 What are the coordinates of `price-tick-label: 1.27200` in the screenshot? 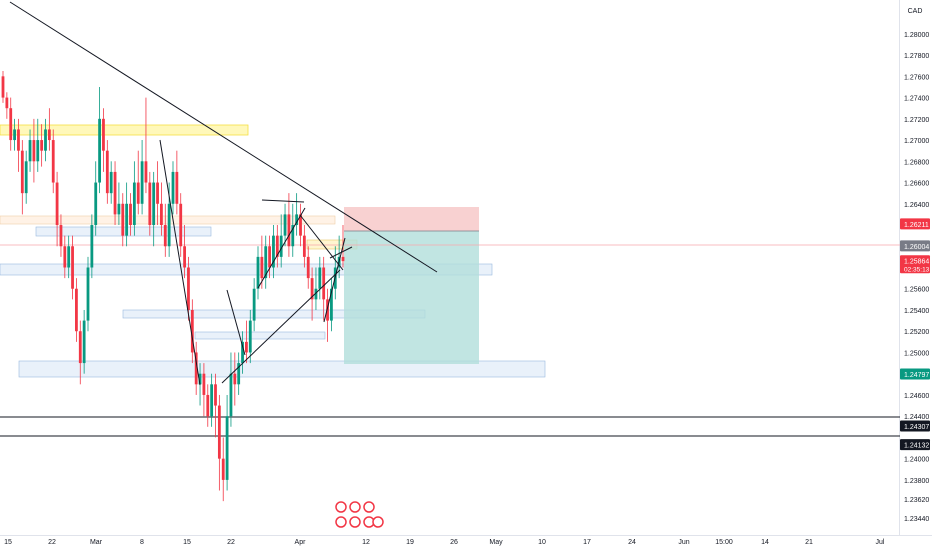 It's located at (916, 120).